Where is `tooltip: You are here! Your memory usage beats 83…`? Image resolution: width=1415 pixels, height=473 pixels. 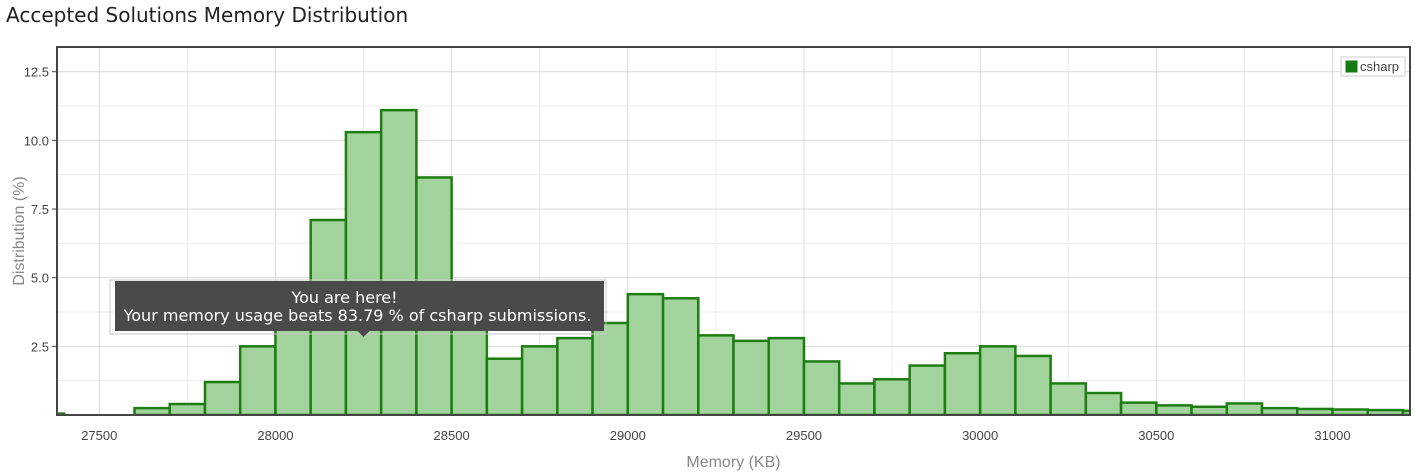
tooltip: You are here! Your memory usage beats 83… is located at coordinates (358, 308).